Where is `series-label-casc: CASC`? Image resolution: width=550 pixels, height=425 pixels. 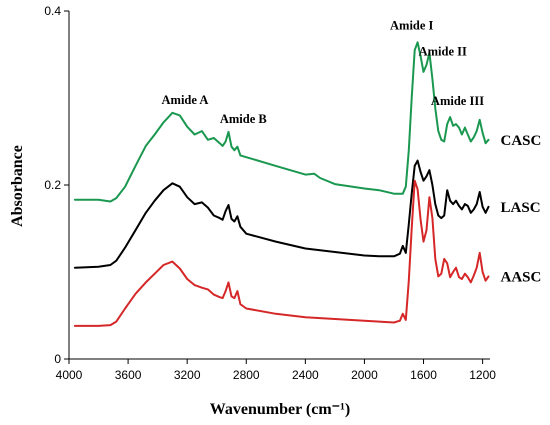
series-label-casc: CASC is located at coordinates (521, 141).